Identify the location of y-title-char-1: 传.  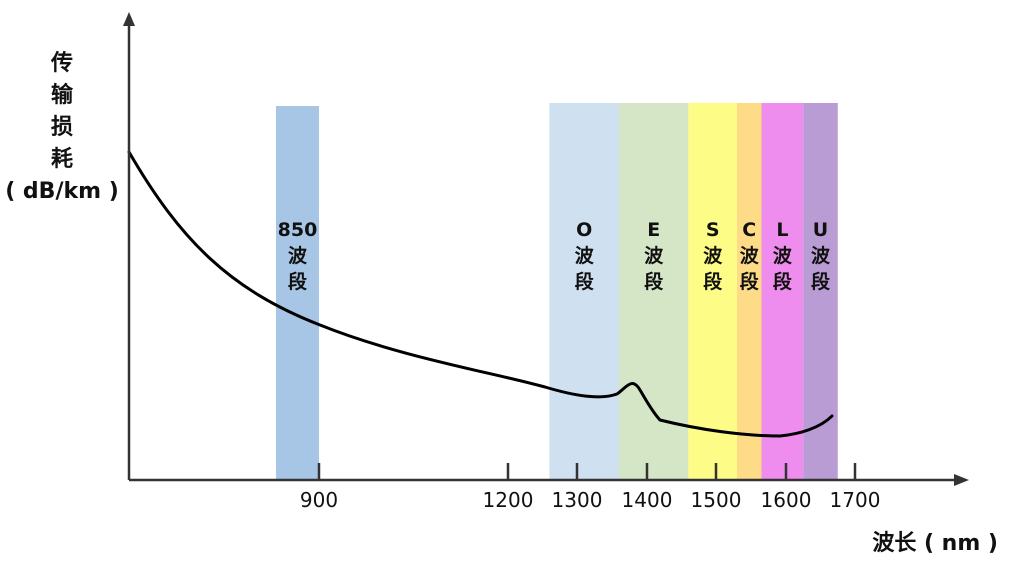
(61, 63).